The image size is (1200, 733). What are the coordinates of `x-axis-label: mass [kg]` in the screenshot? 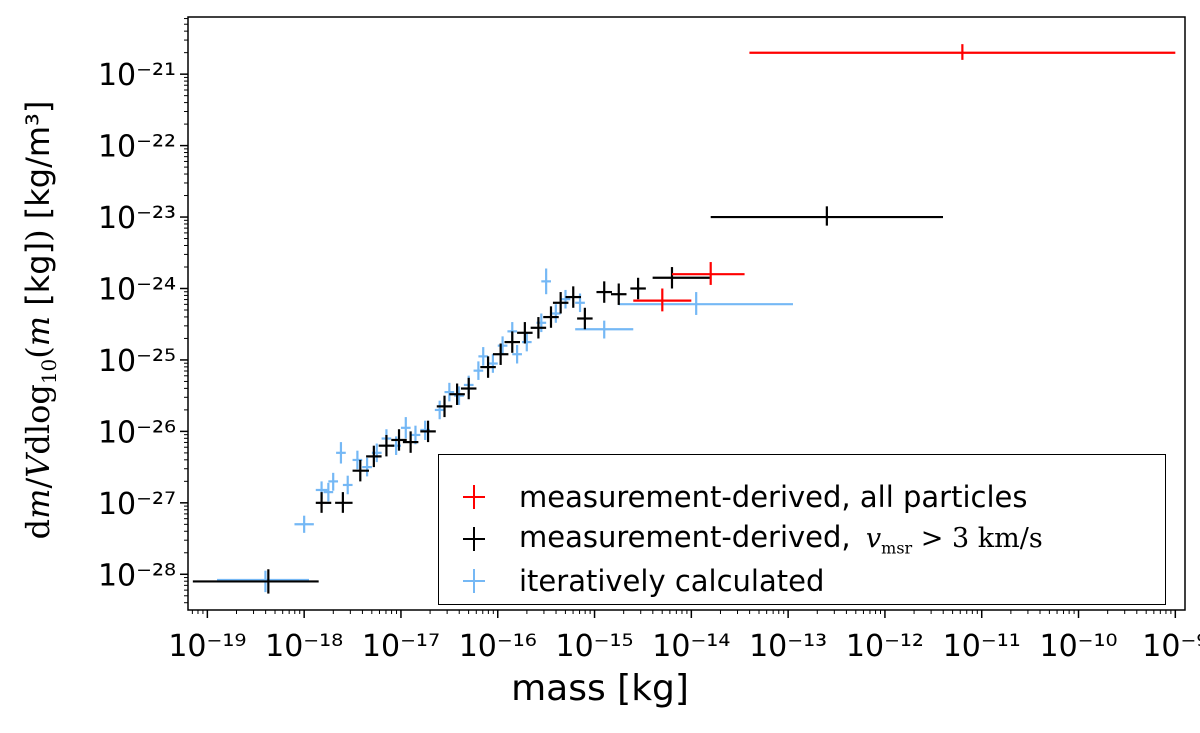 It's located at (600, 688).